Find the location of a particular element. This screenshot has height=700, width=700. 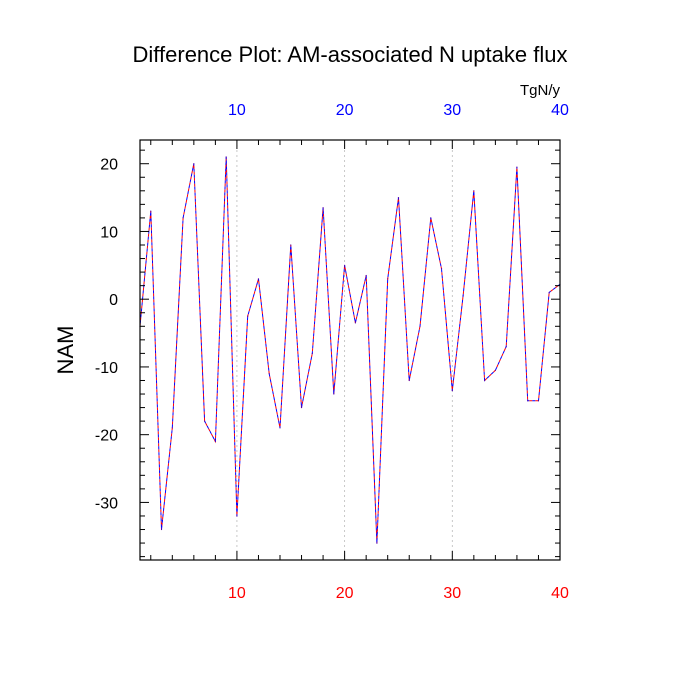

x-tick-label-top: 30 is located at coordinates (452, 110).